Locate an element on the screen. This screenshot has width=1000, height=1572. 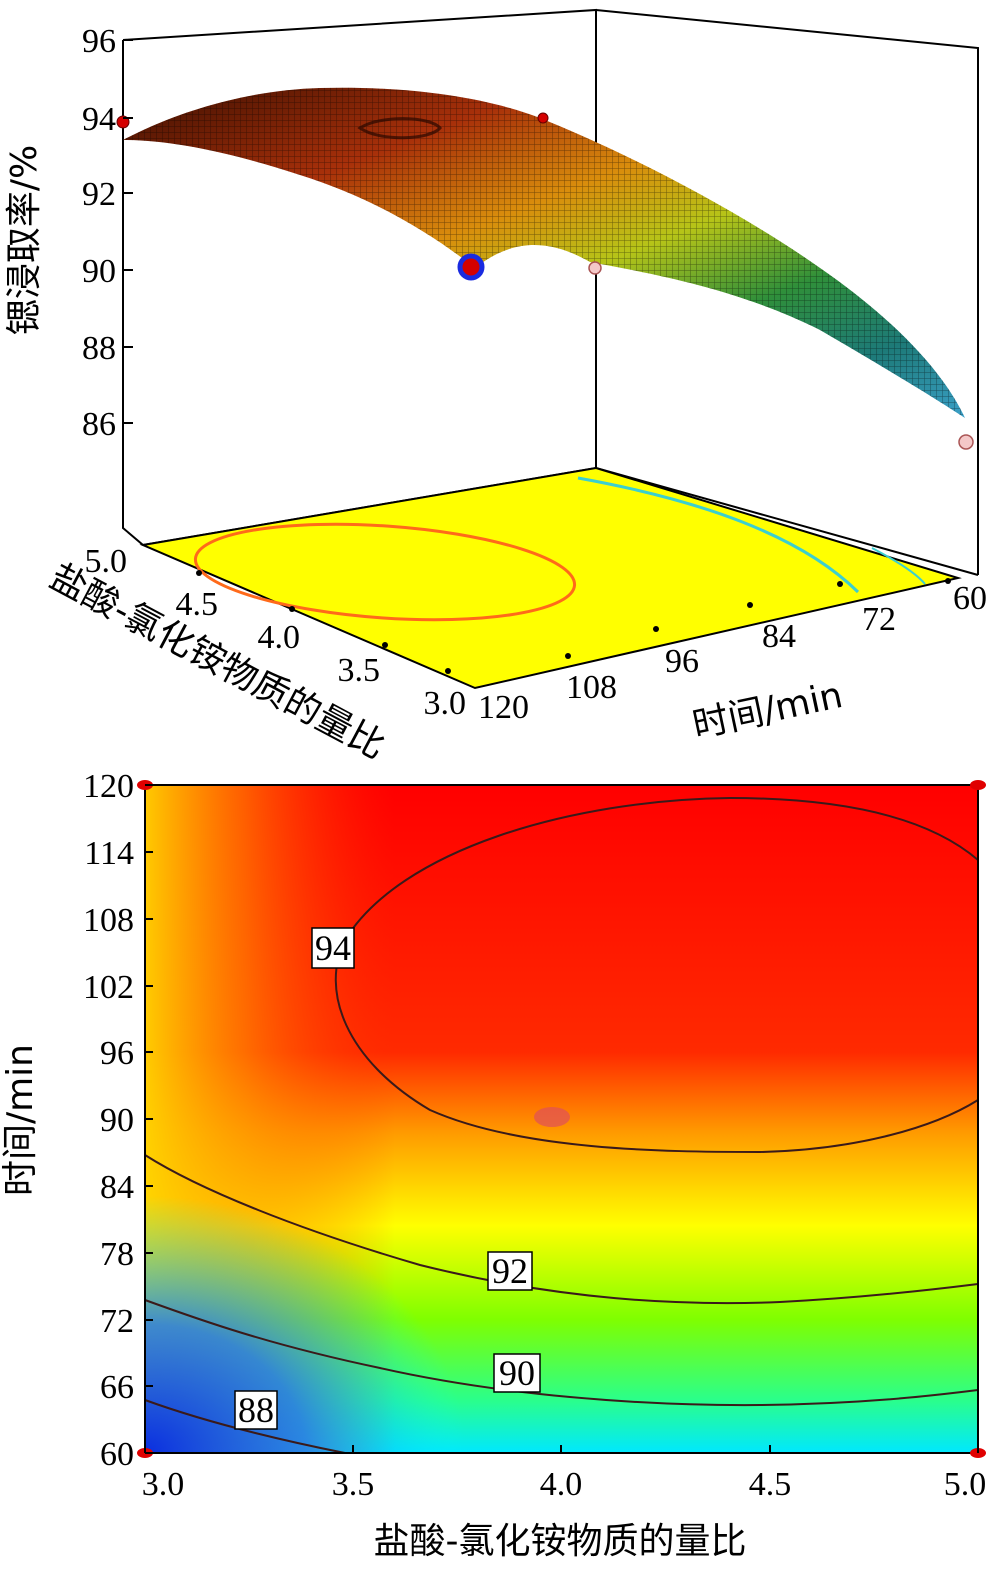
svg-text: 88 is located at coordinates (256, 1410).